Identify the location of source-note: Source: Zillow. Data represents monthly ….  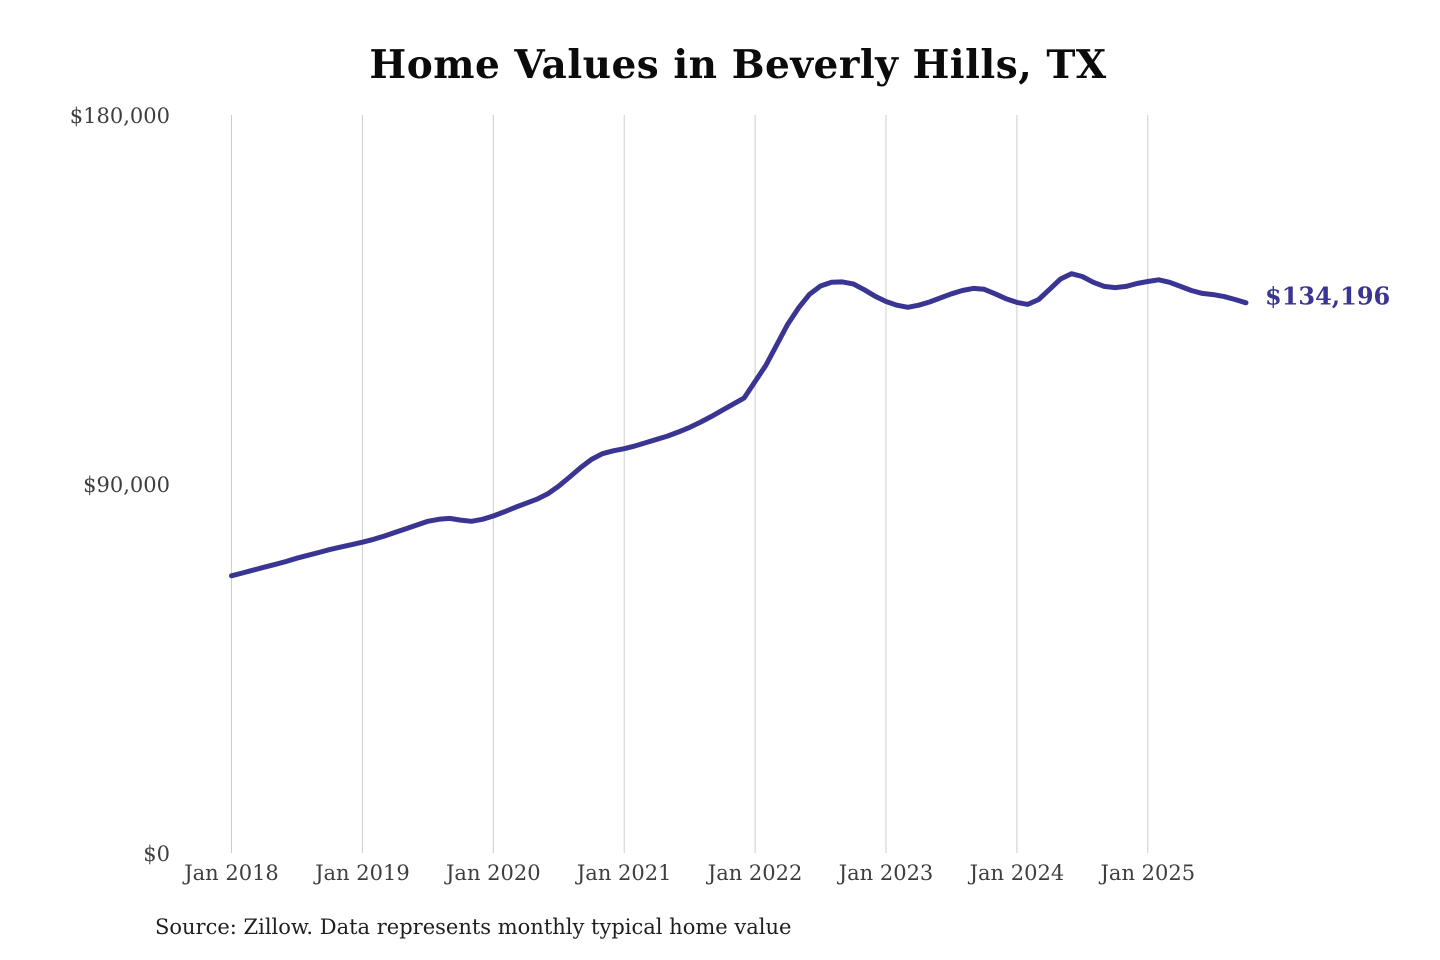
(473, 927).